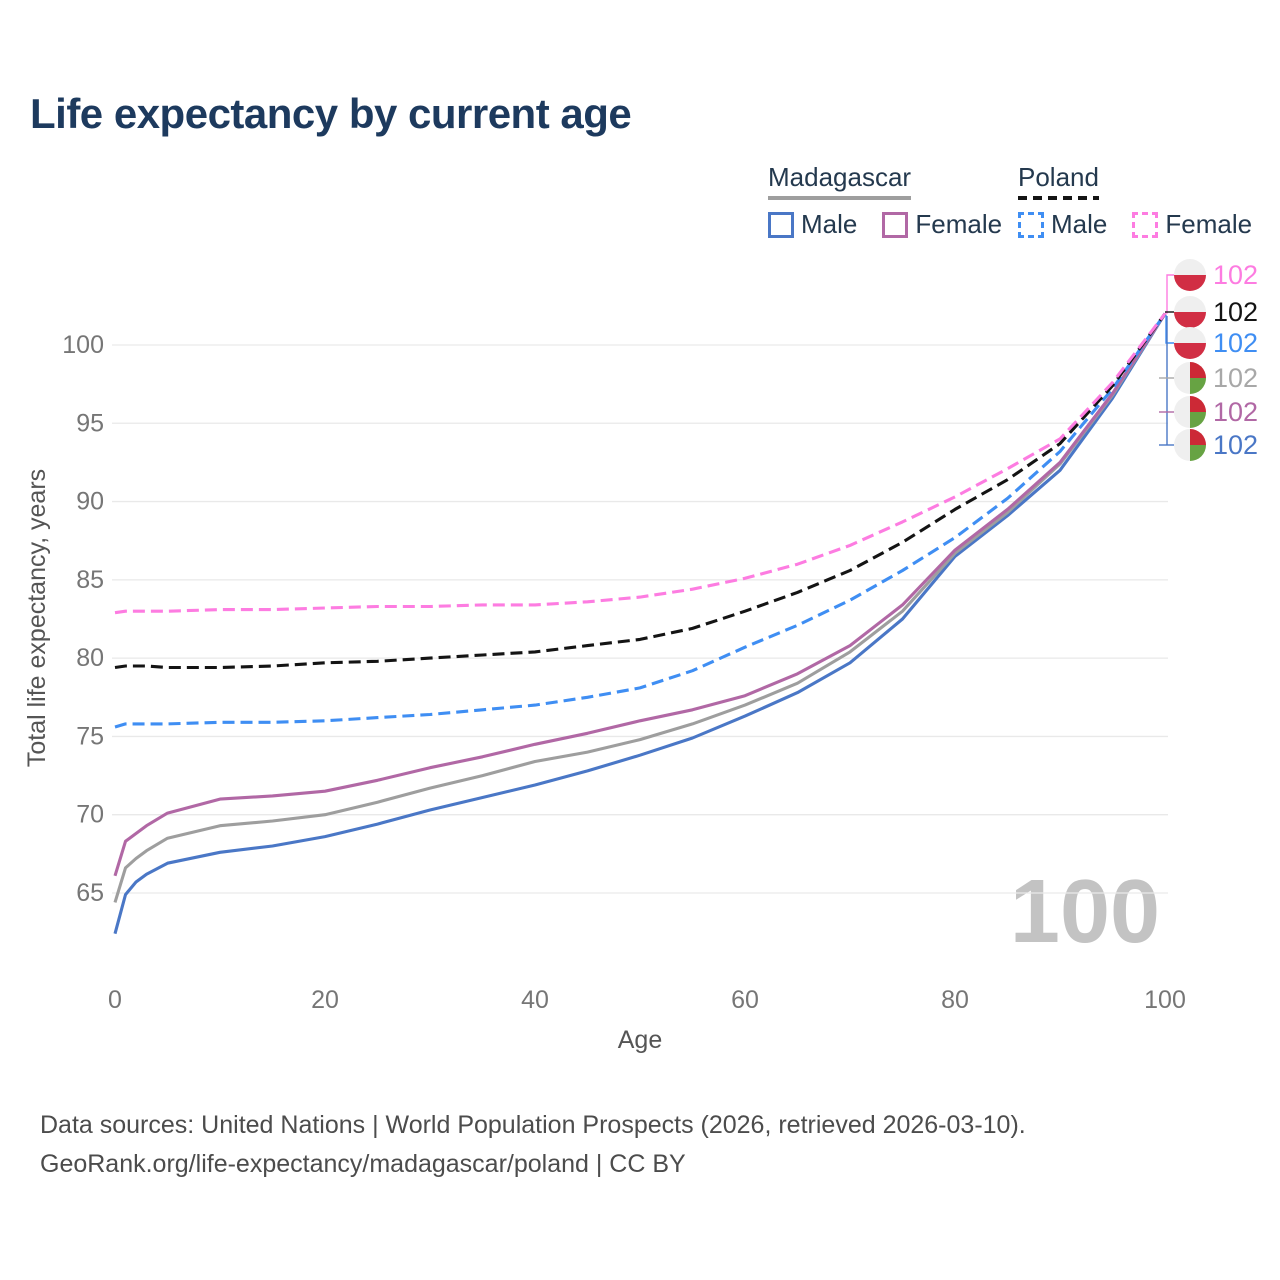 This screenshot has width=1280, height=1280. What do you see at coordinates (90, 580) in the screenshot?
I see `y-tick-85: 85` at bounding box center [90, 580].